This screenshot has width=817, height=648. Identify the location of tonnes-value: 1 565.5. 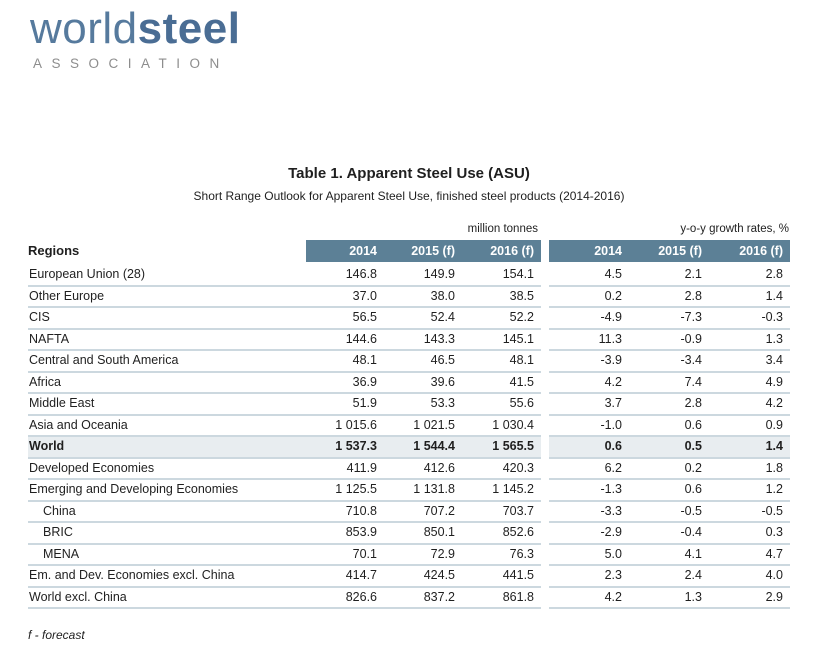
(501, 448).